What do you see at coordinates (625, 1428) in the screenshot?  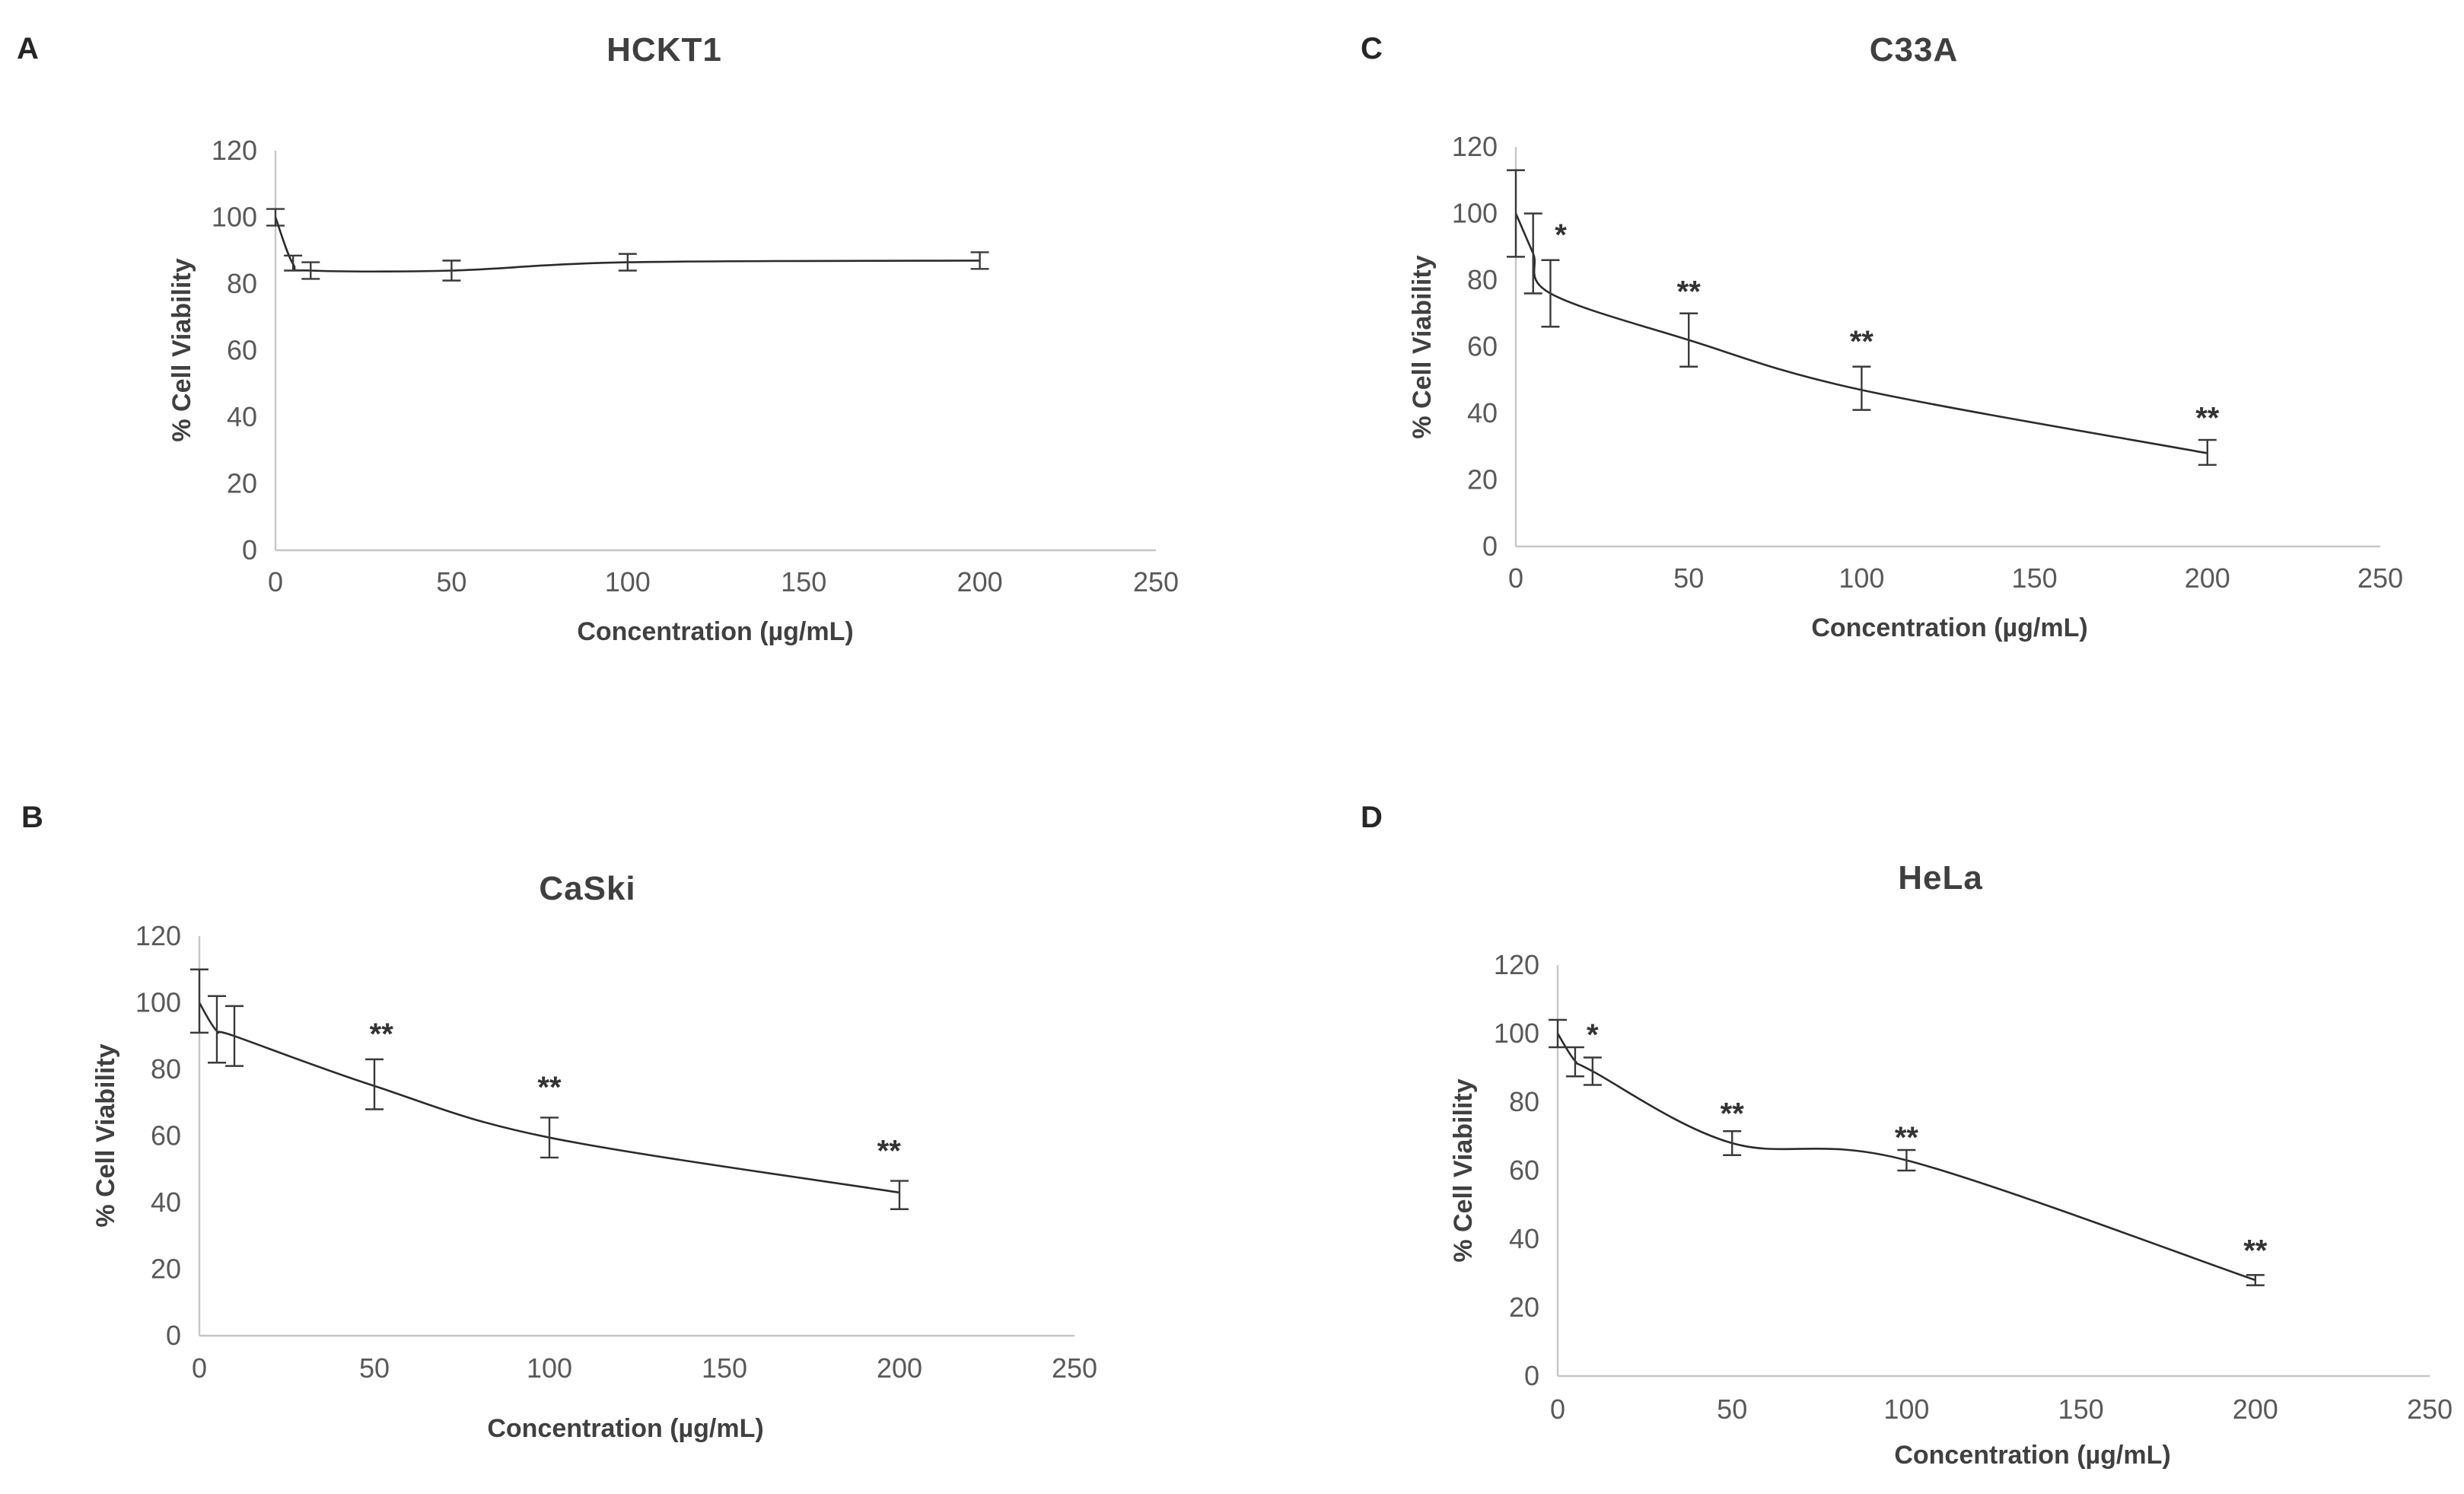 I see `x-axis-title-b: Concentration (µg/mL)` at bounding box center [625, 1428].